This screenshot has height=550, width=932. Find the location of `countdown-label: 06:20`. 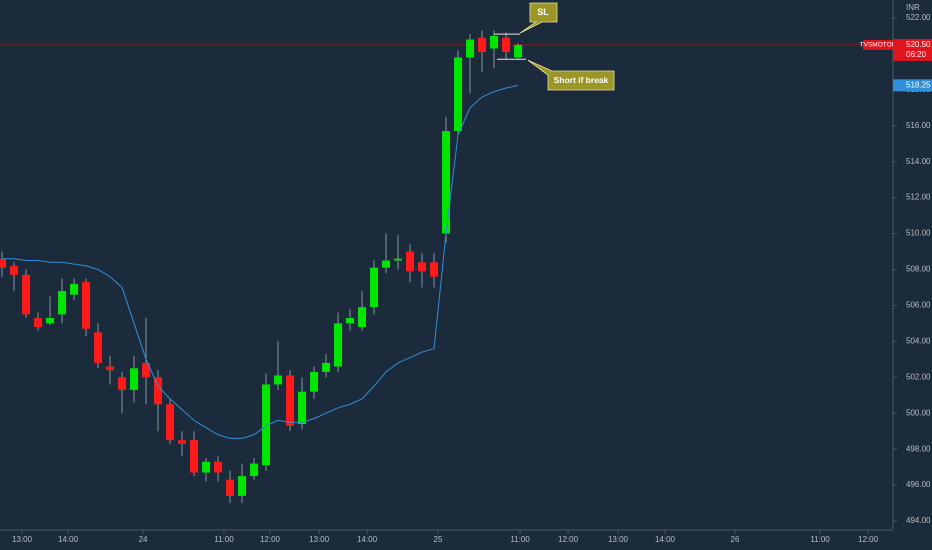

countdown-label: 06:20 is located at coordinates (916, 54).